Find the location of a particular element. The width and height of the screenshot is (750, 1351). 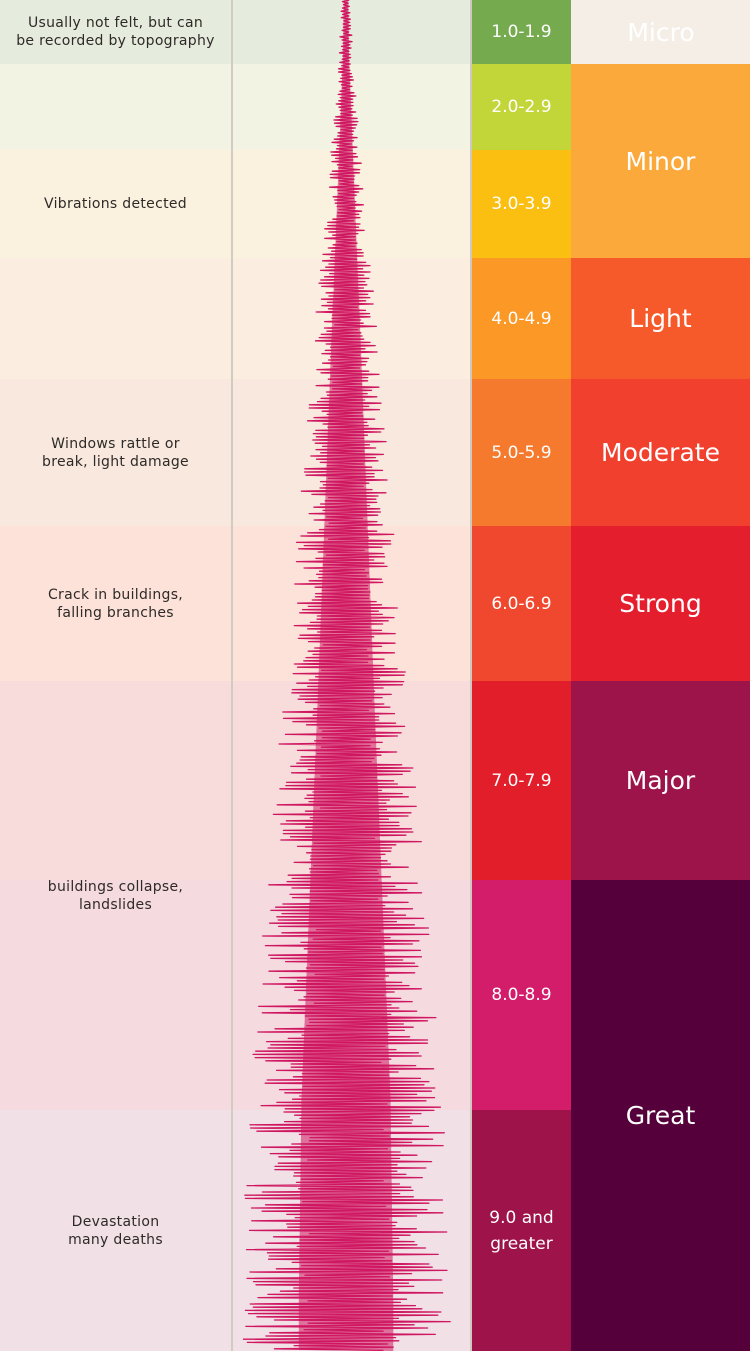

magnitude-class-great: Great is located at coordinates (660, 1115).